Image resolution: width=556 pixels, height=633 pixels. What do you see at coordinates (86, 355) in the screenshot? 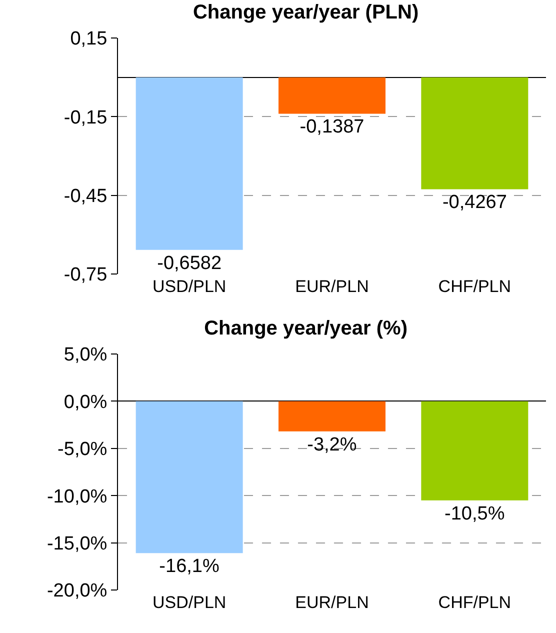
I see `y-tick-label: 5,0%` at bounding box center [86, 355].